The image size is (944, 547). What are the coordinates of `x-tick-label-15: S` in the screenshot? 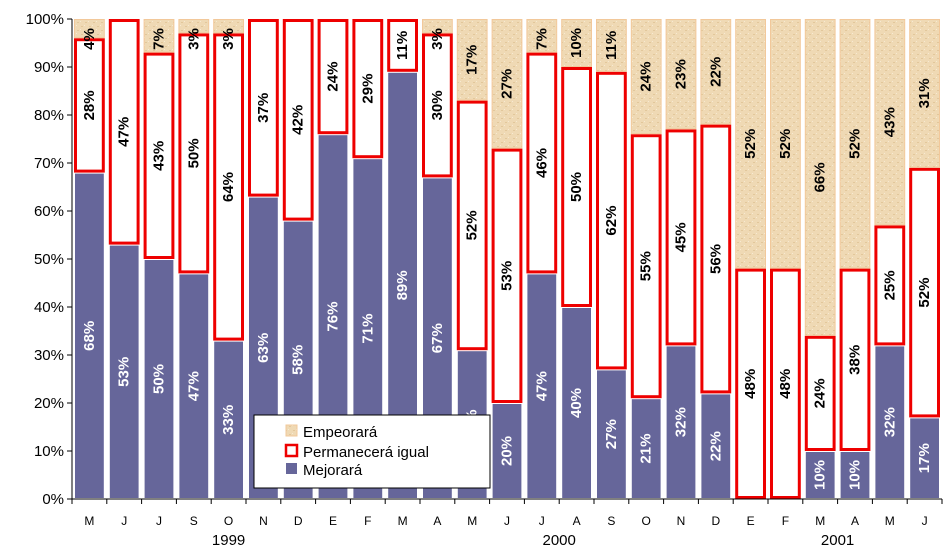 It's located at (611, 521).